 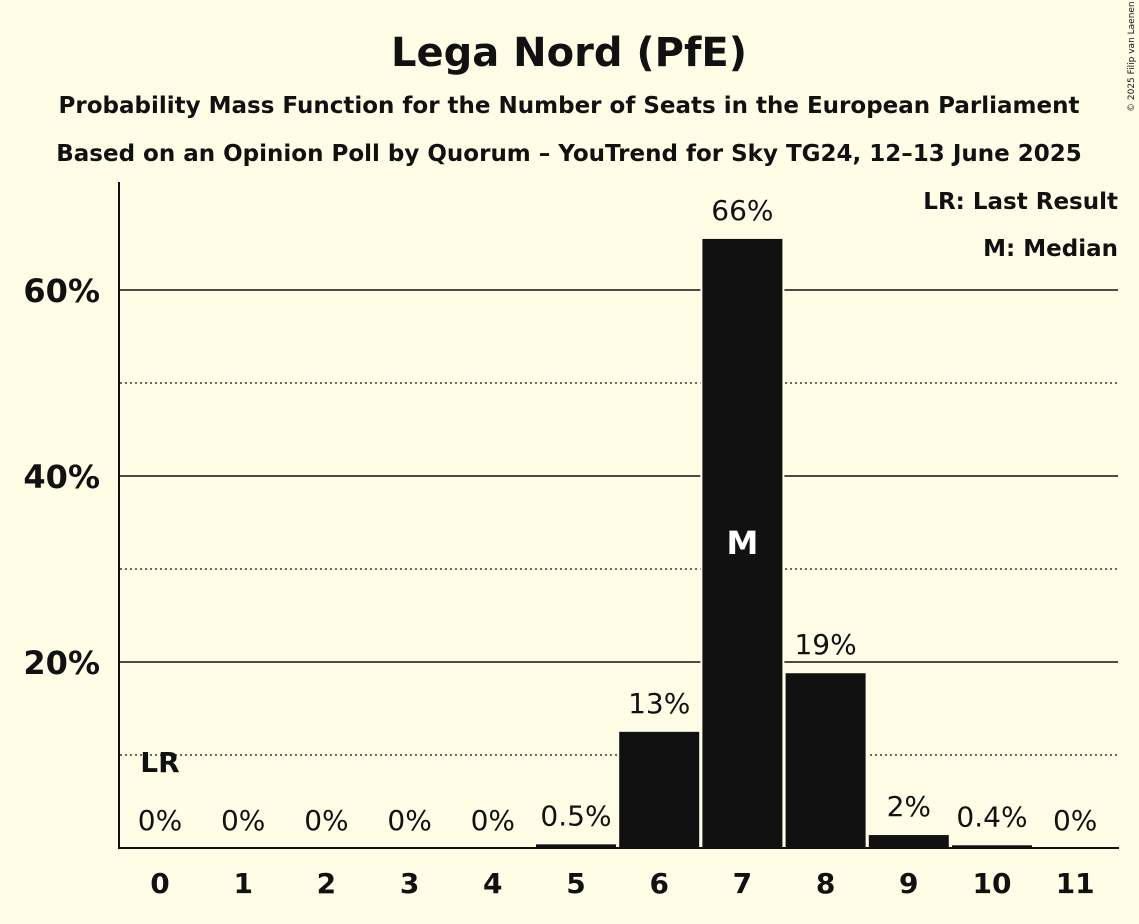 What do you see at coordinates (1075, 883) in the screenshot?
I see `x-tick-label: 11` at bounding box center [1075, 883].